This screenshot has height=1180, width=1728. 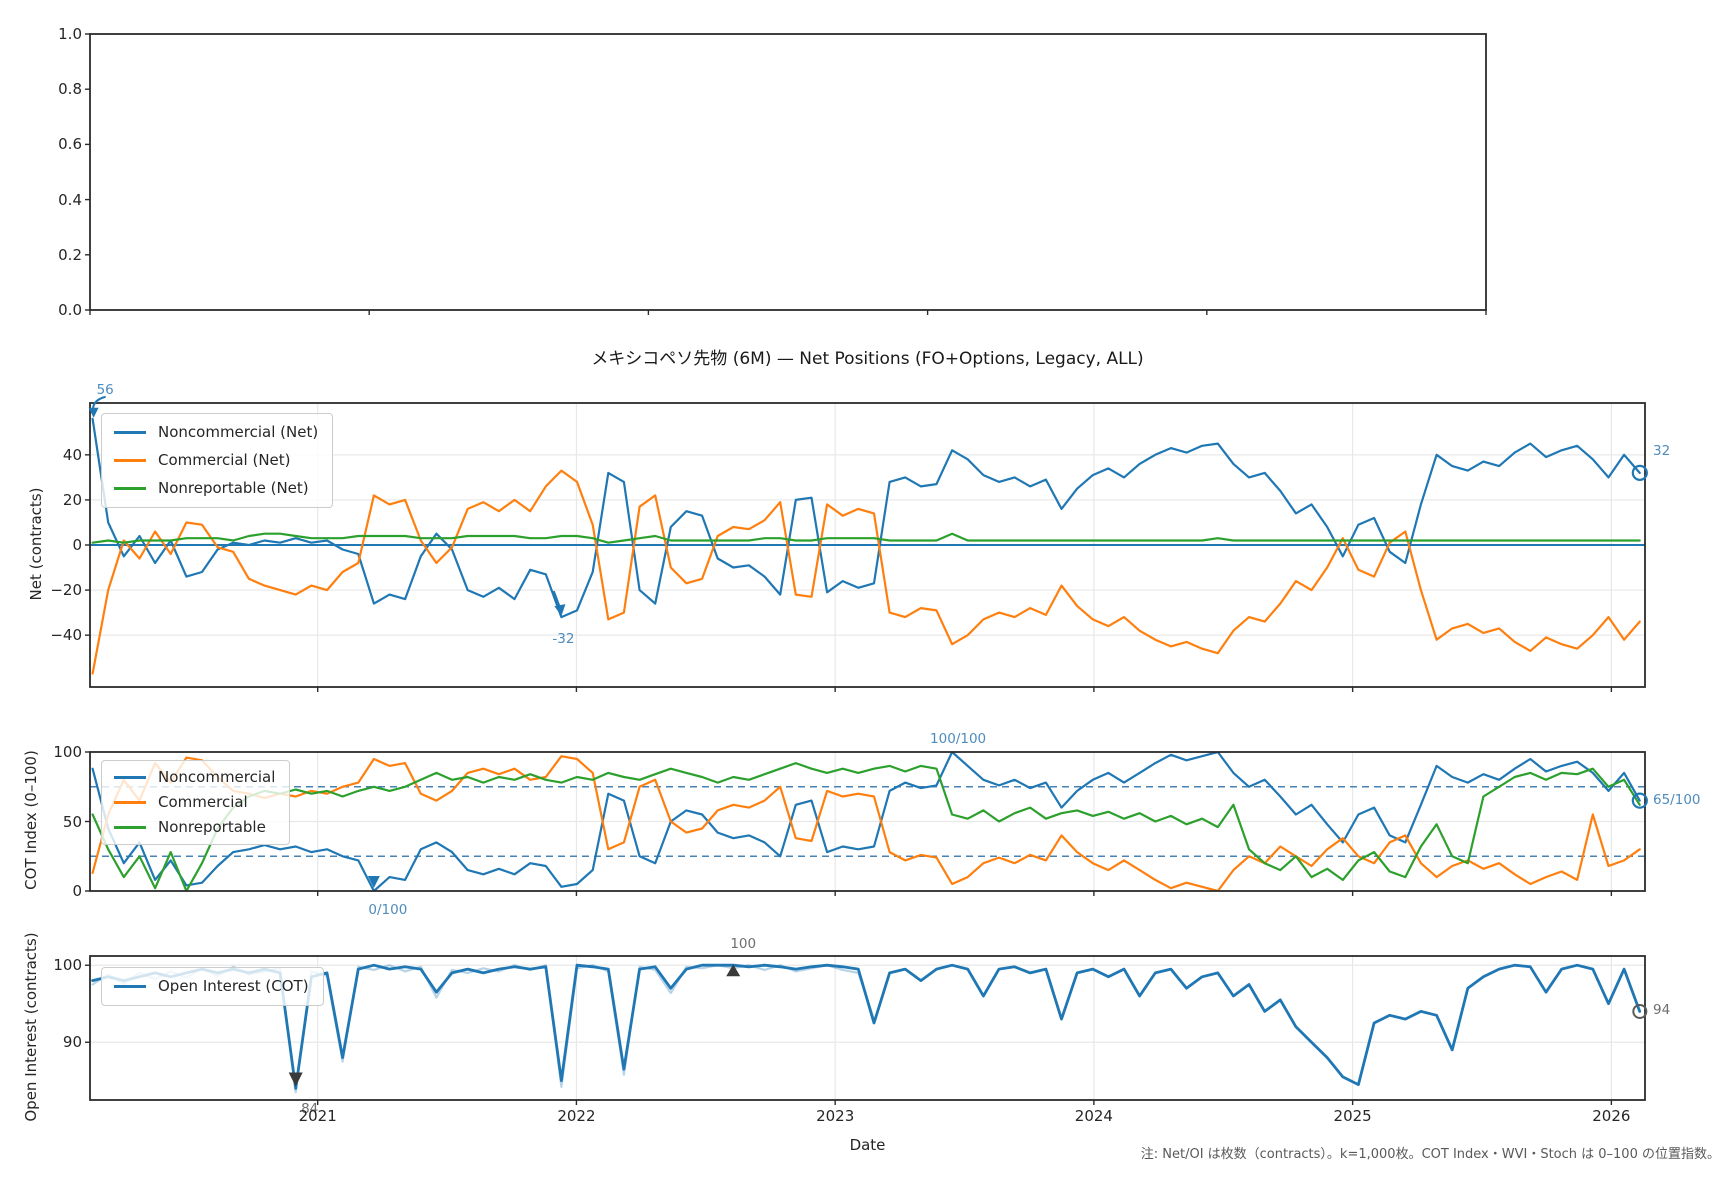 I want to click on legend-item-noncommercial-cot: Noncommercial, so click(x=194, y=777).